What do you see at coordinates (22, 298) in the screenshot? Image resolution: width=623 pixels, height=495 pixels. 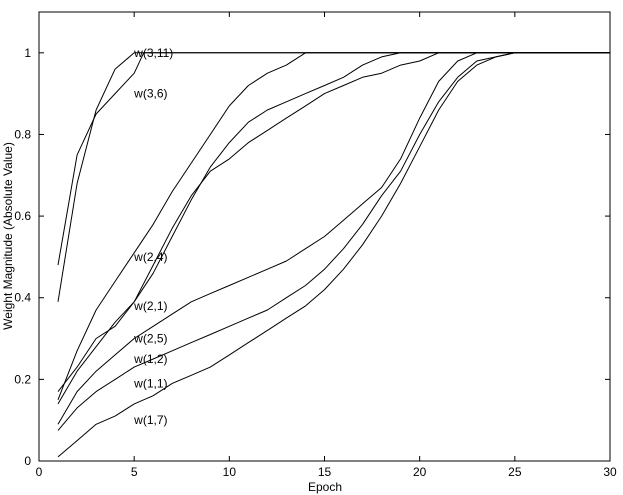 I see `y-tick-label: 0.4` at bounding box center [22, 298].